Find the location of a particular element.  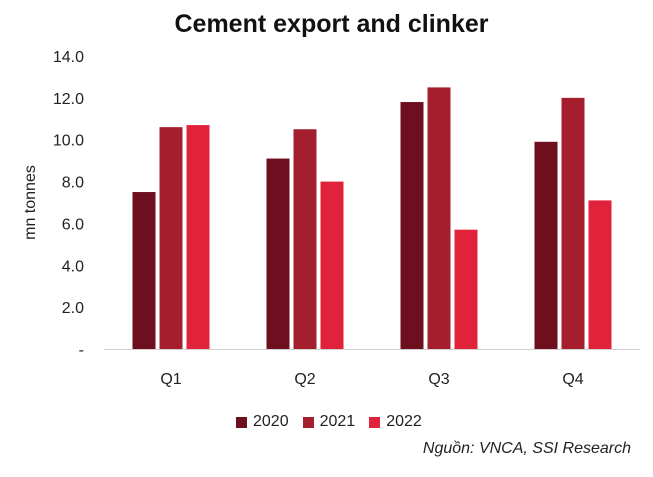

x-tick-label: Q2 is located at coordinates (304, 379).